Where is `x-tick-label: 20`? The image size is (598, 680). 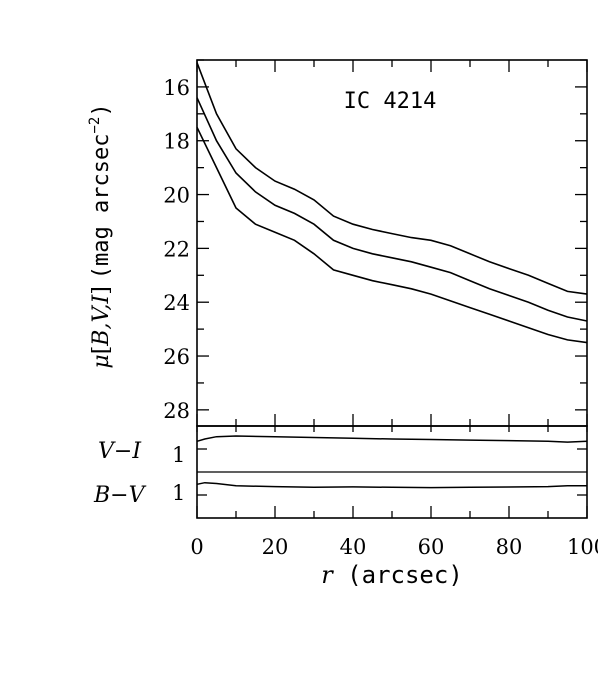 x-tick-label: 20 is located at coordinates (275, 547).